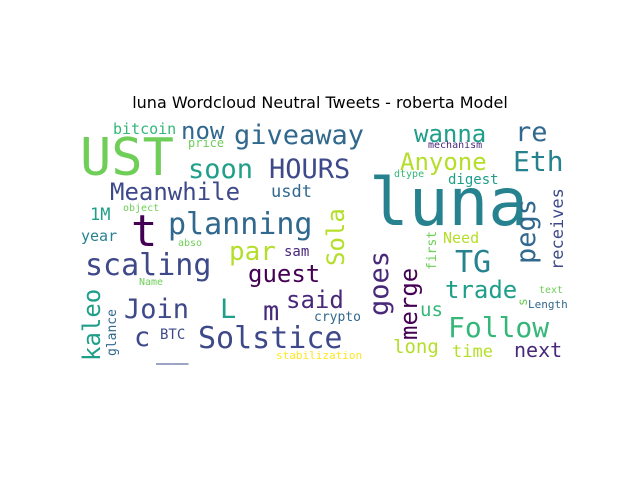 This screenshot has width=640, height=480. What do you see at coordinates (148, 265) in the screenshot?
I see `word: scaling` at bounding box center [148, 265].